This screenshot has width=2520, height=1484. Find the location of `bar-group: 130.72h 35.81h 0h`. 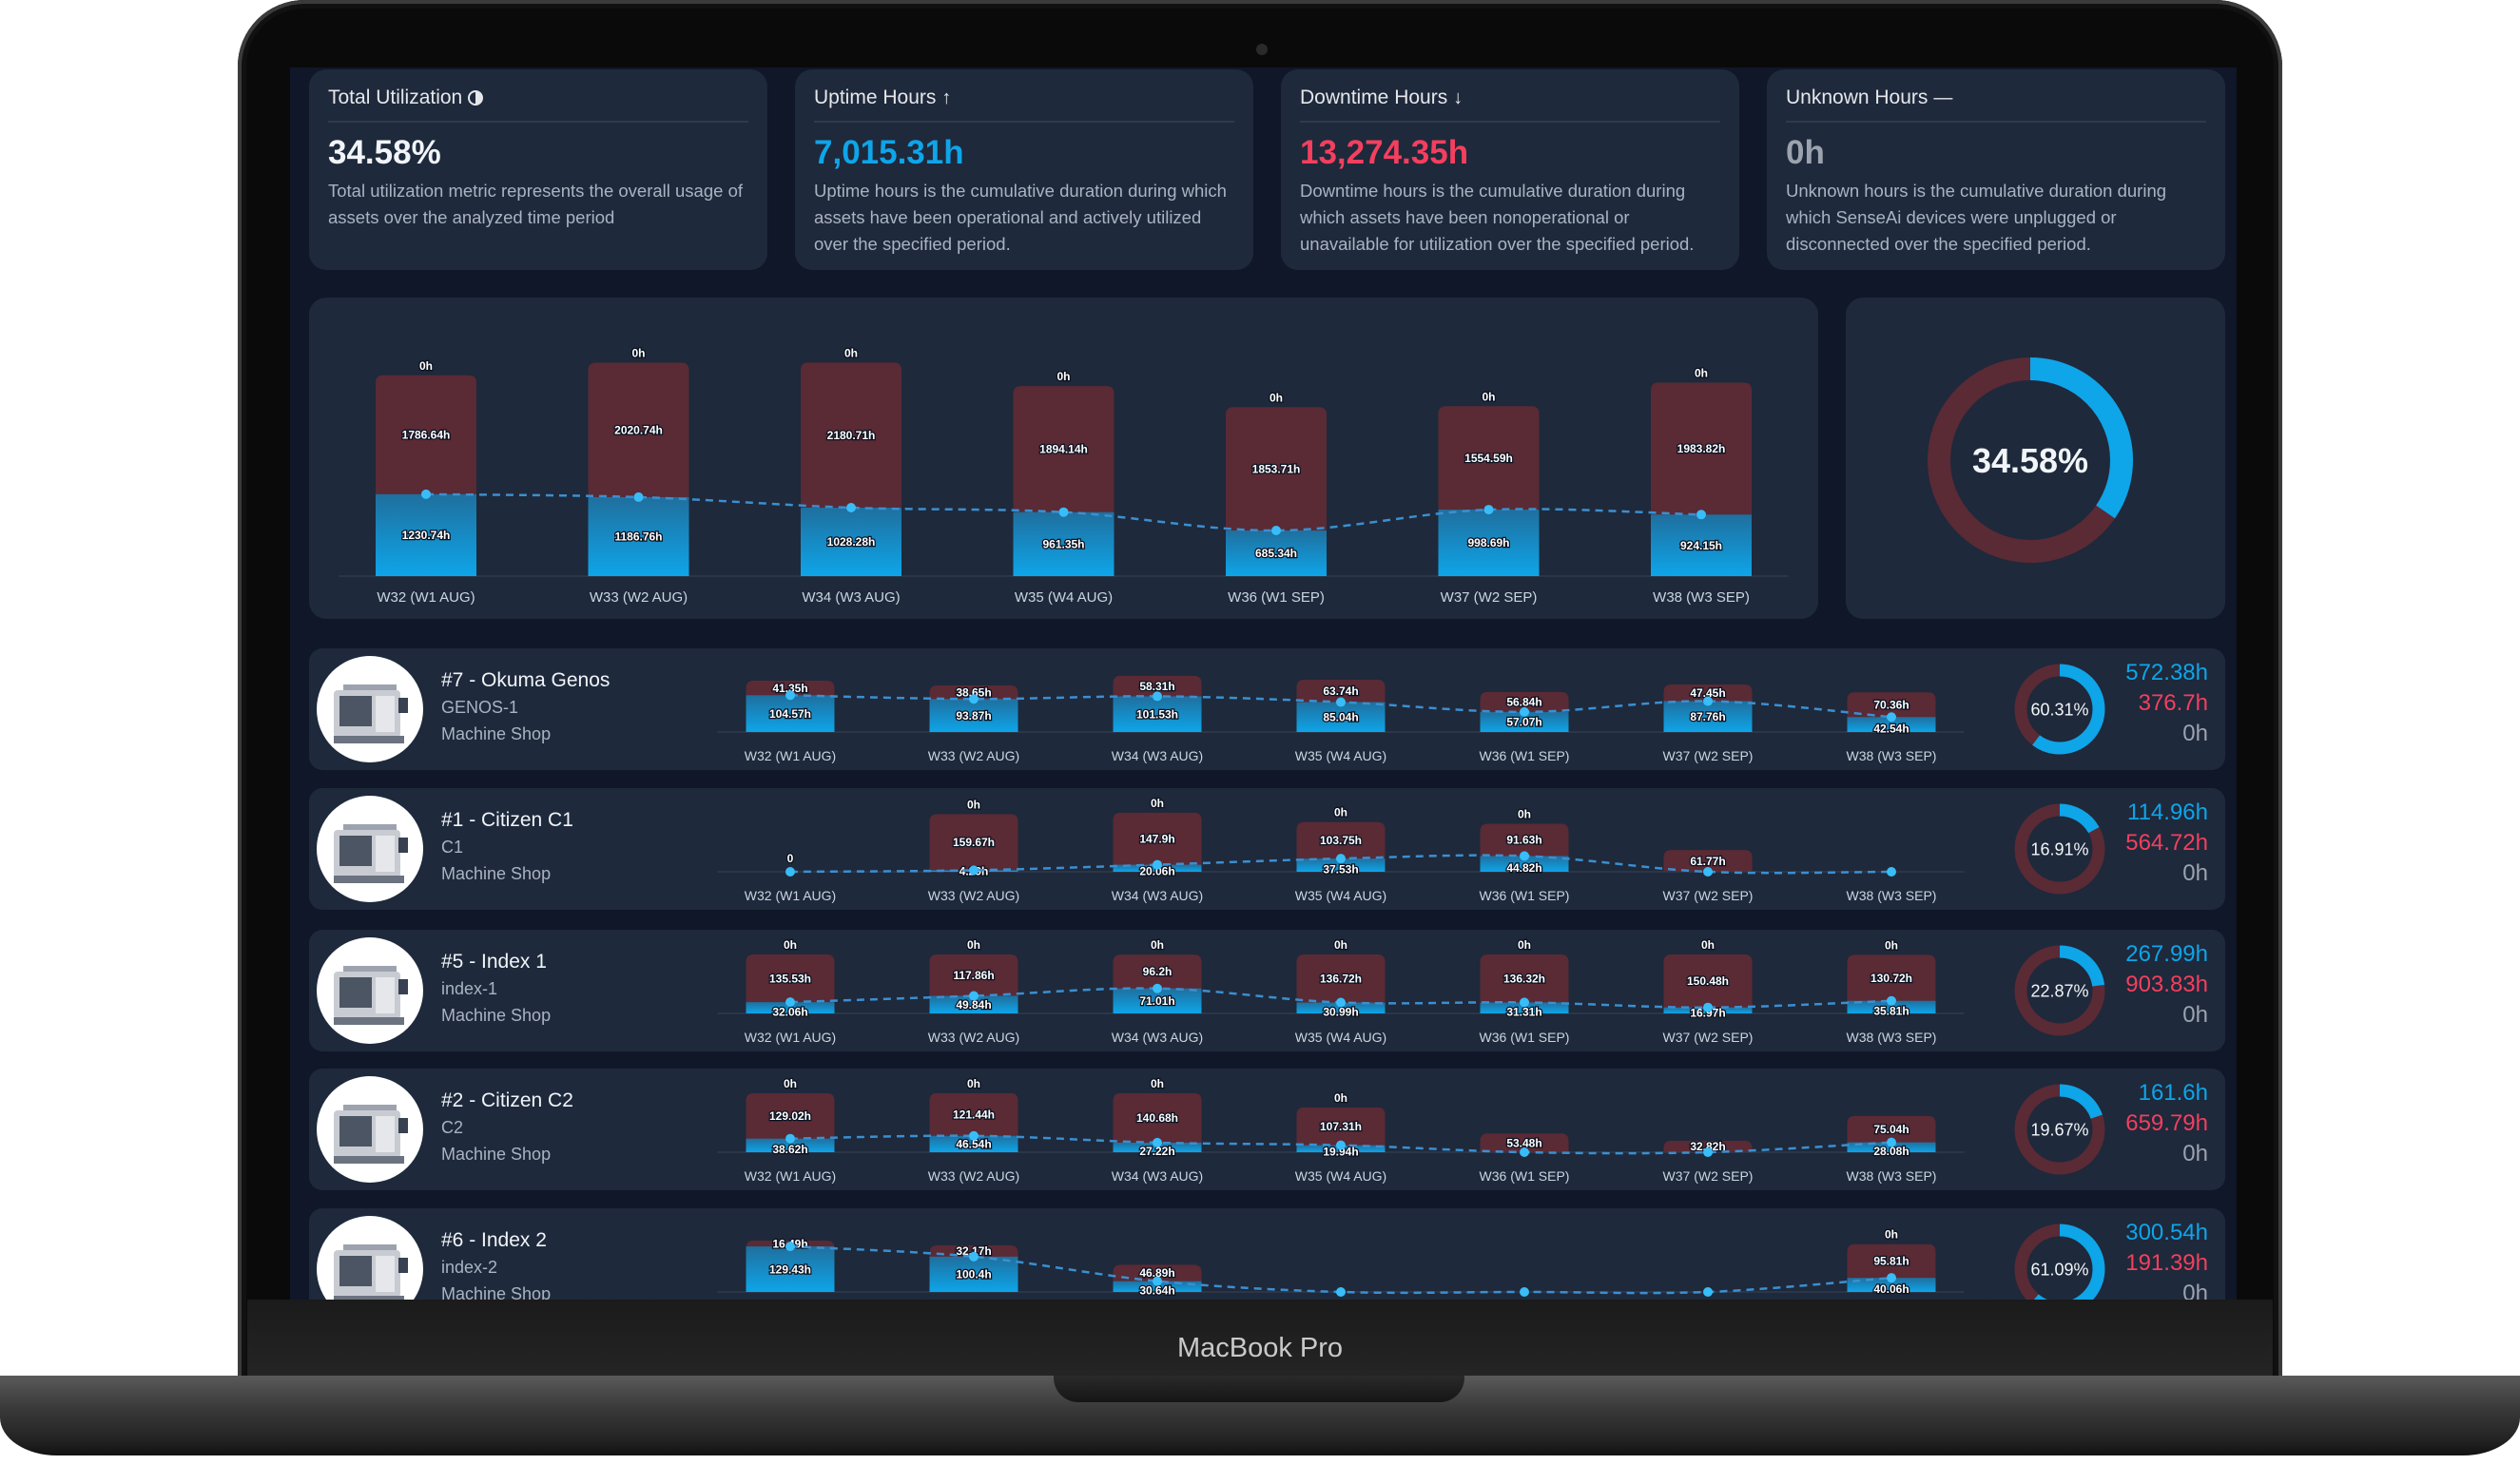

bar-group: 130.72h 35.81h 0h is located at coordinates (1891, 978).